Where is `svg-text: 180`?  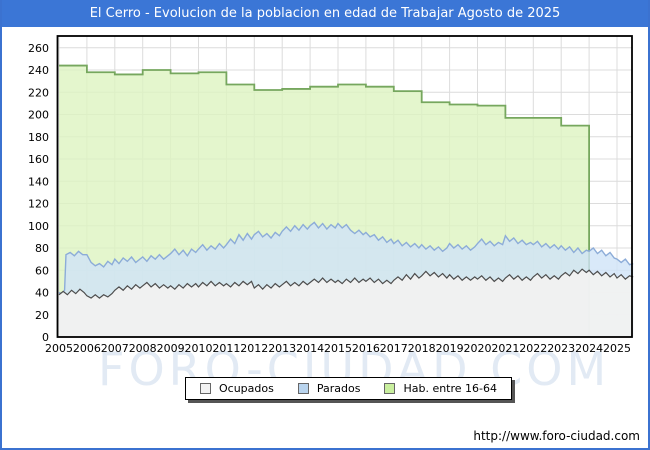
svg-text: 180 is located at coordinates (38, 137).